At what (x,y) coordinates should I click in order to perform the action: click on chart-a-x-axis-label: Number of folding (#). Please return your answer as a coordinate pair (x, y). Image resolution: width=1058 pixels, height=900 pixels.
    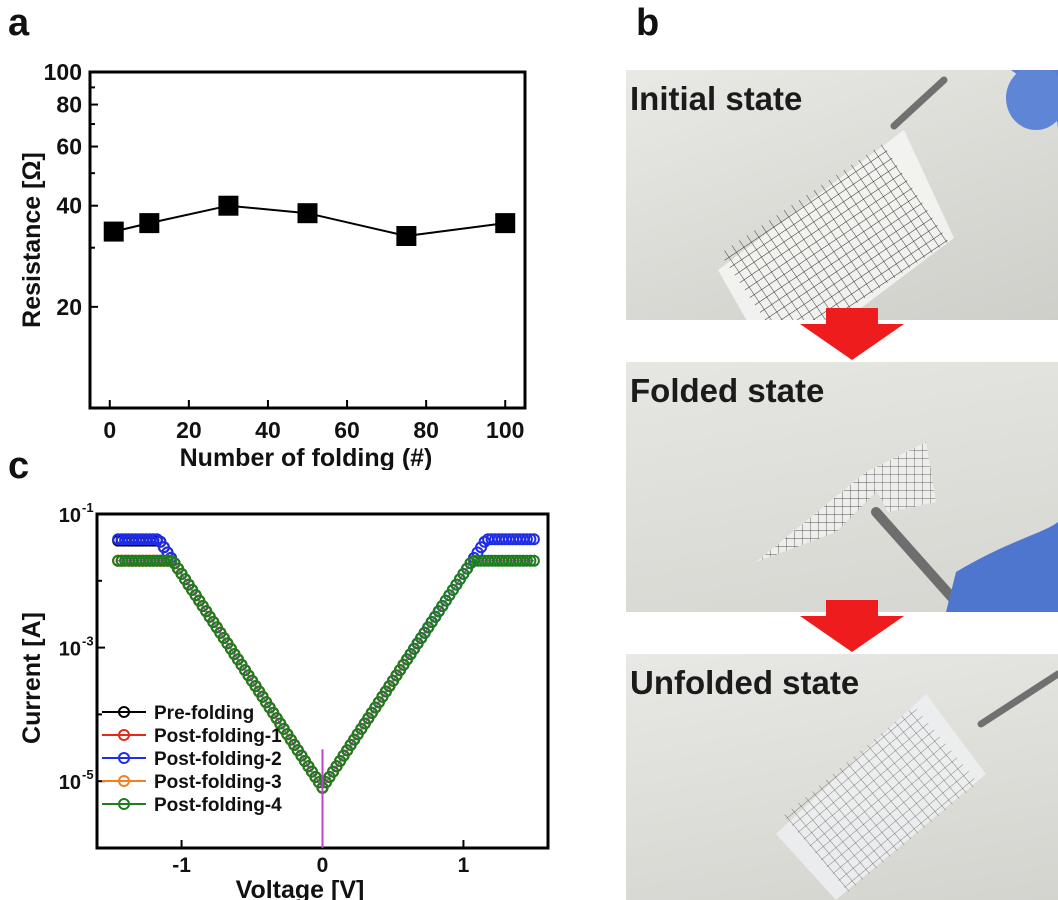
    Looking at the image, I should click on (306, 457).